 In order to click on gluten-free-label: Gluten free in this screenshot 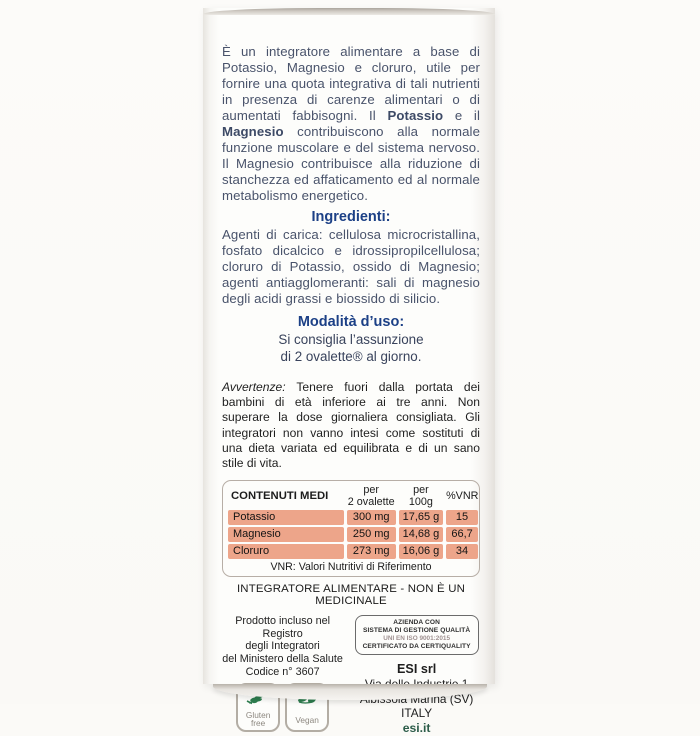, I will do `click(258, 719)`.